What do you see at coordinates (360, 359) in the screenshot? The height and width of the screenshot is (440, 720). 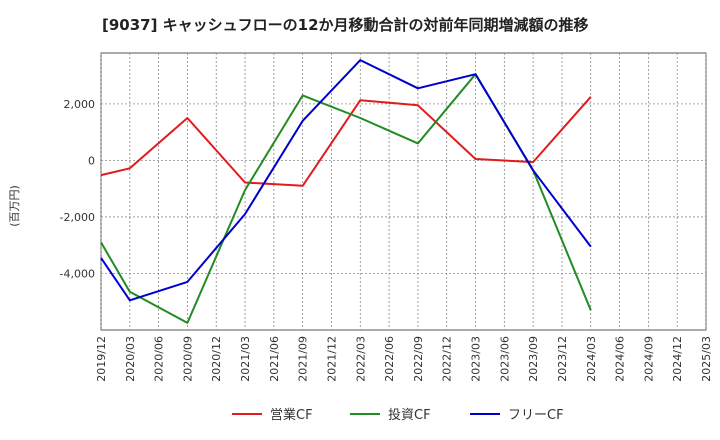 I see `x-tick-label: 2022/03` at bounding box center [360, 359].